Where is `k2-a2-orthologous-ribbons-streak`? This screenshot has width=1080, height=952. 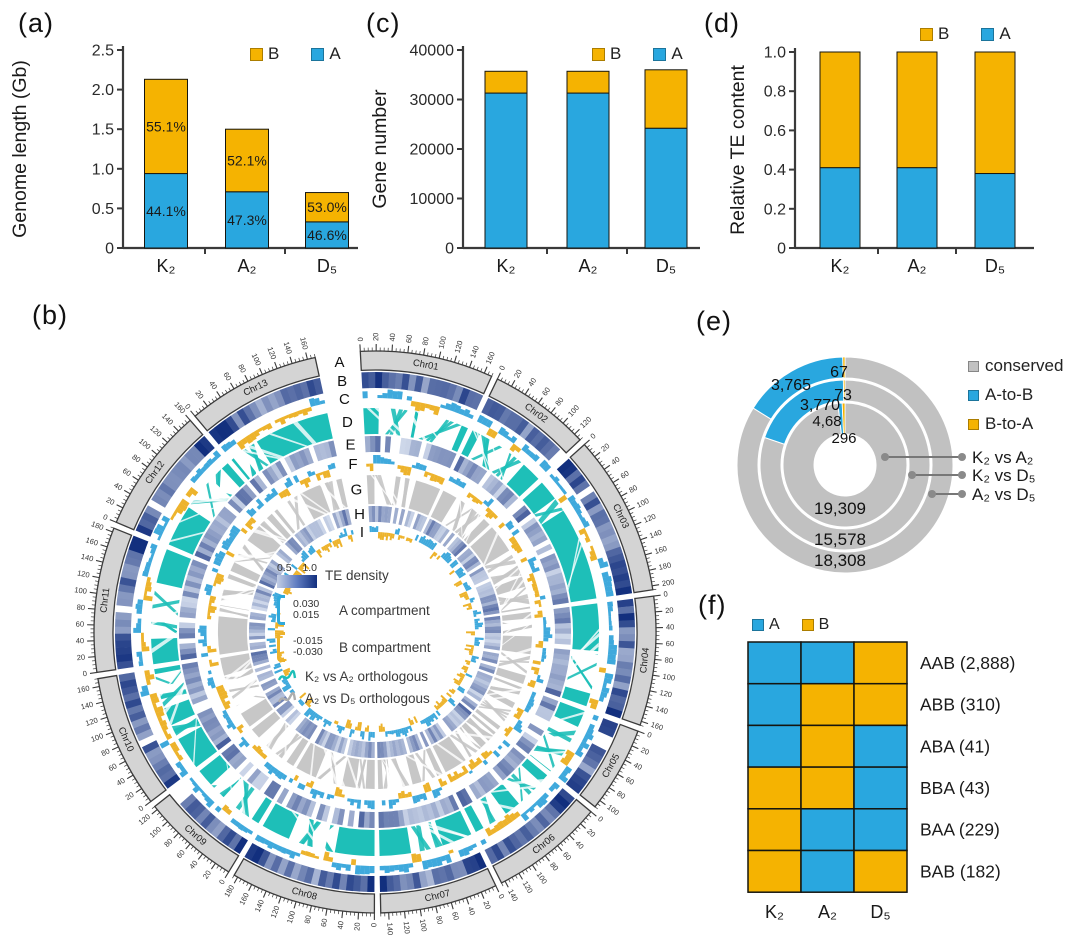 k2-a2-orthologous-ribbons-streak is located at coordinates (202, 512).